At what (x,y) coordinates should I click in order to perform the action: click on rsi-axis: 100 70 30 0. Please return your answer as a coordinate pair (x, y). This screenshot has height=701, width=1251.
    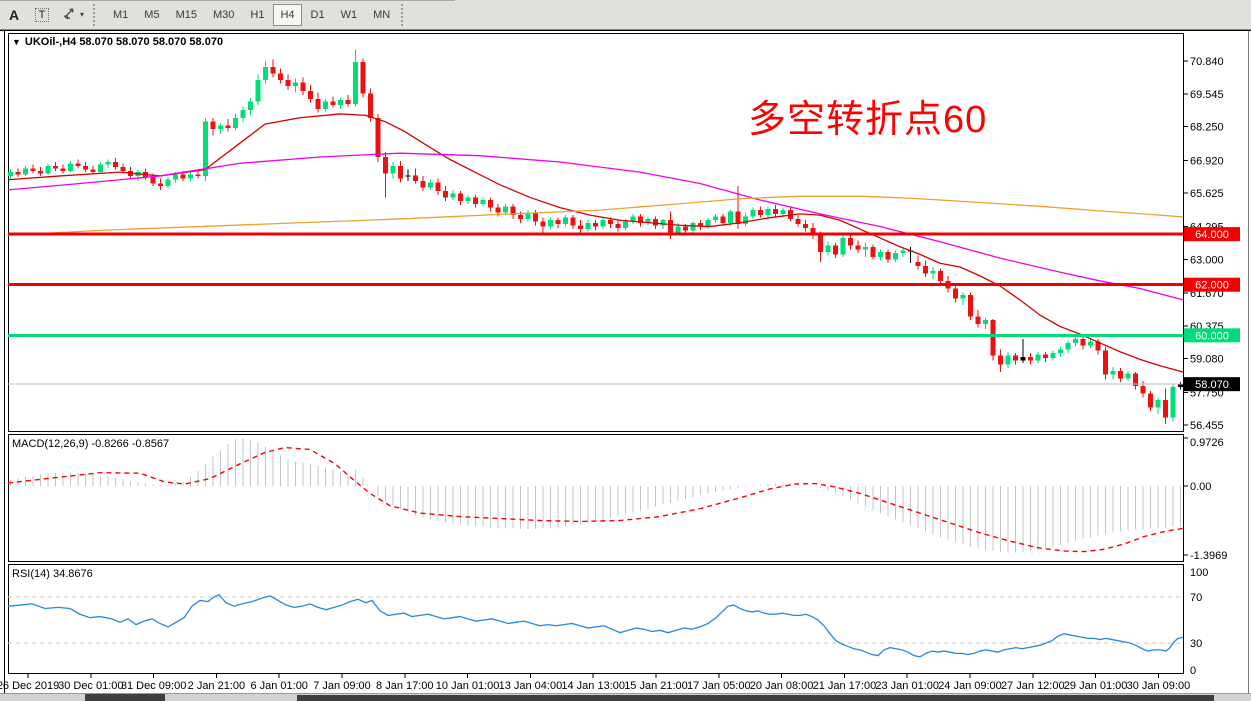
    Looking at the image, I should click on (1199, 622).